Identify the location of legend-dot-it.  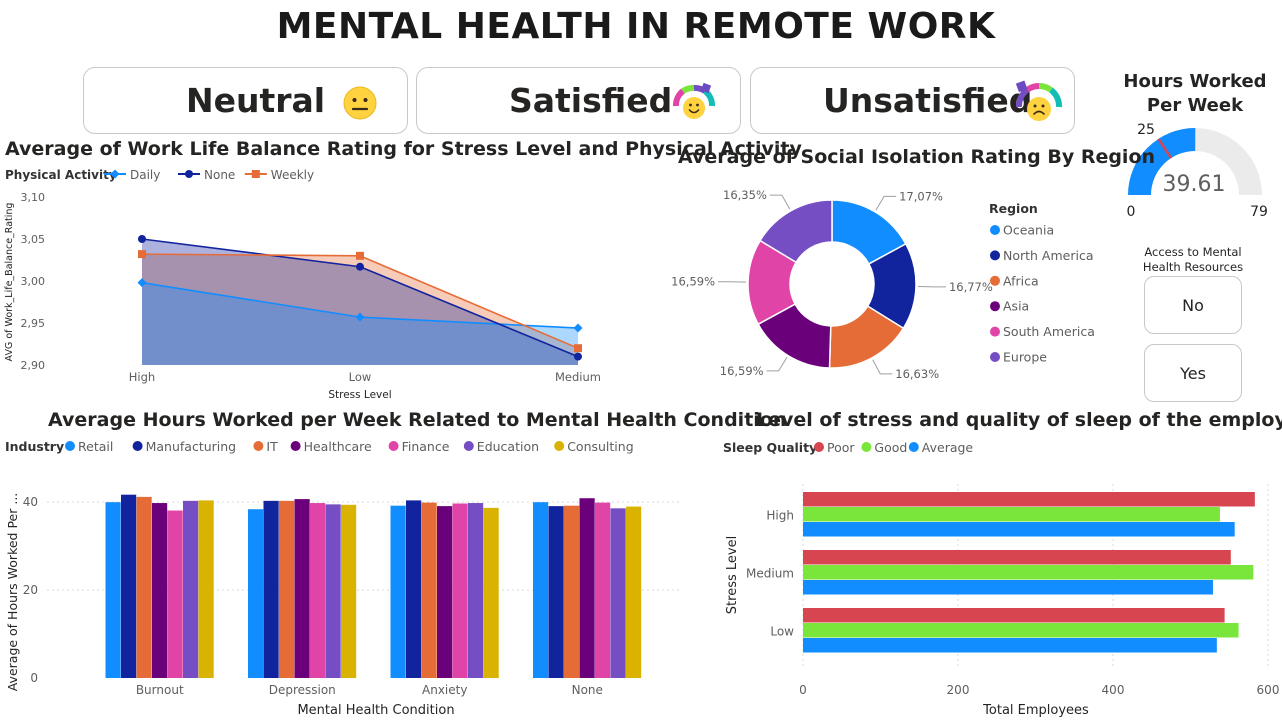
(258, 446).